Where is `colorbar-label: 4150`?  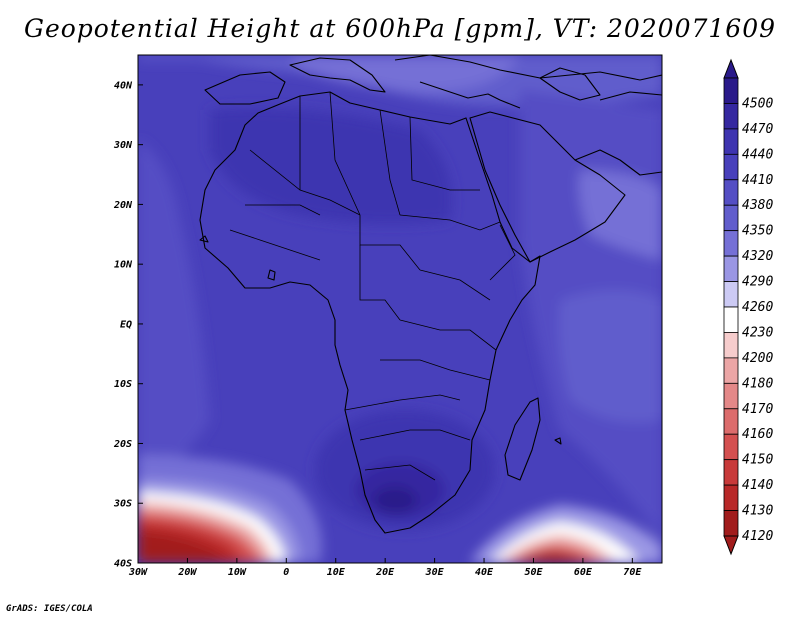 colorbar-label: 4150 is located at coordinates (757, 460).